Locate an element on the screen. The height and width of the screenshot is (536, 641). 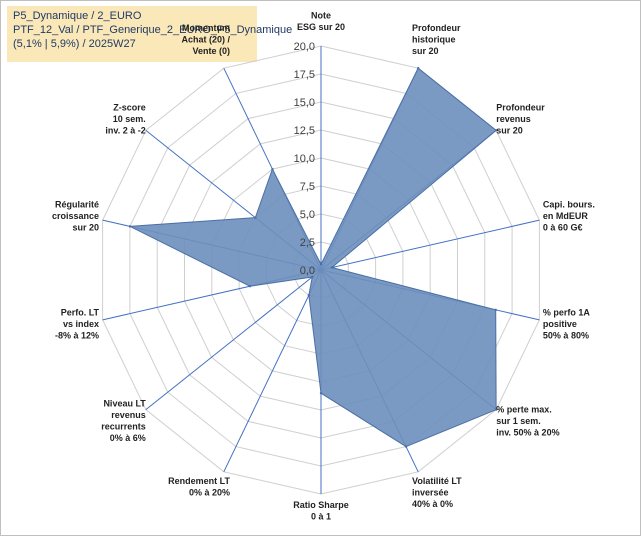
axis-label-line: Rendement LT is located at coordinates (199, 481).